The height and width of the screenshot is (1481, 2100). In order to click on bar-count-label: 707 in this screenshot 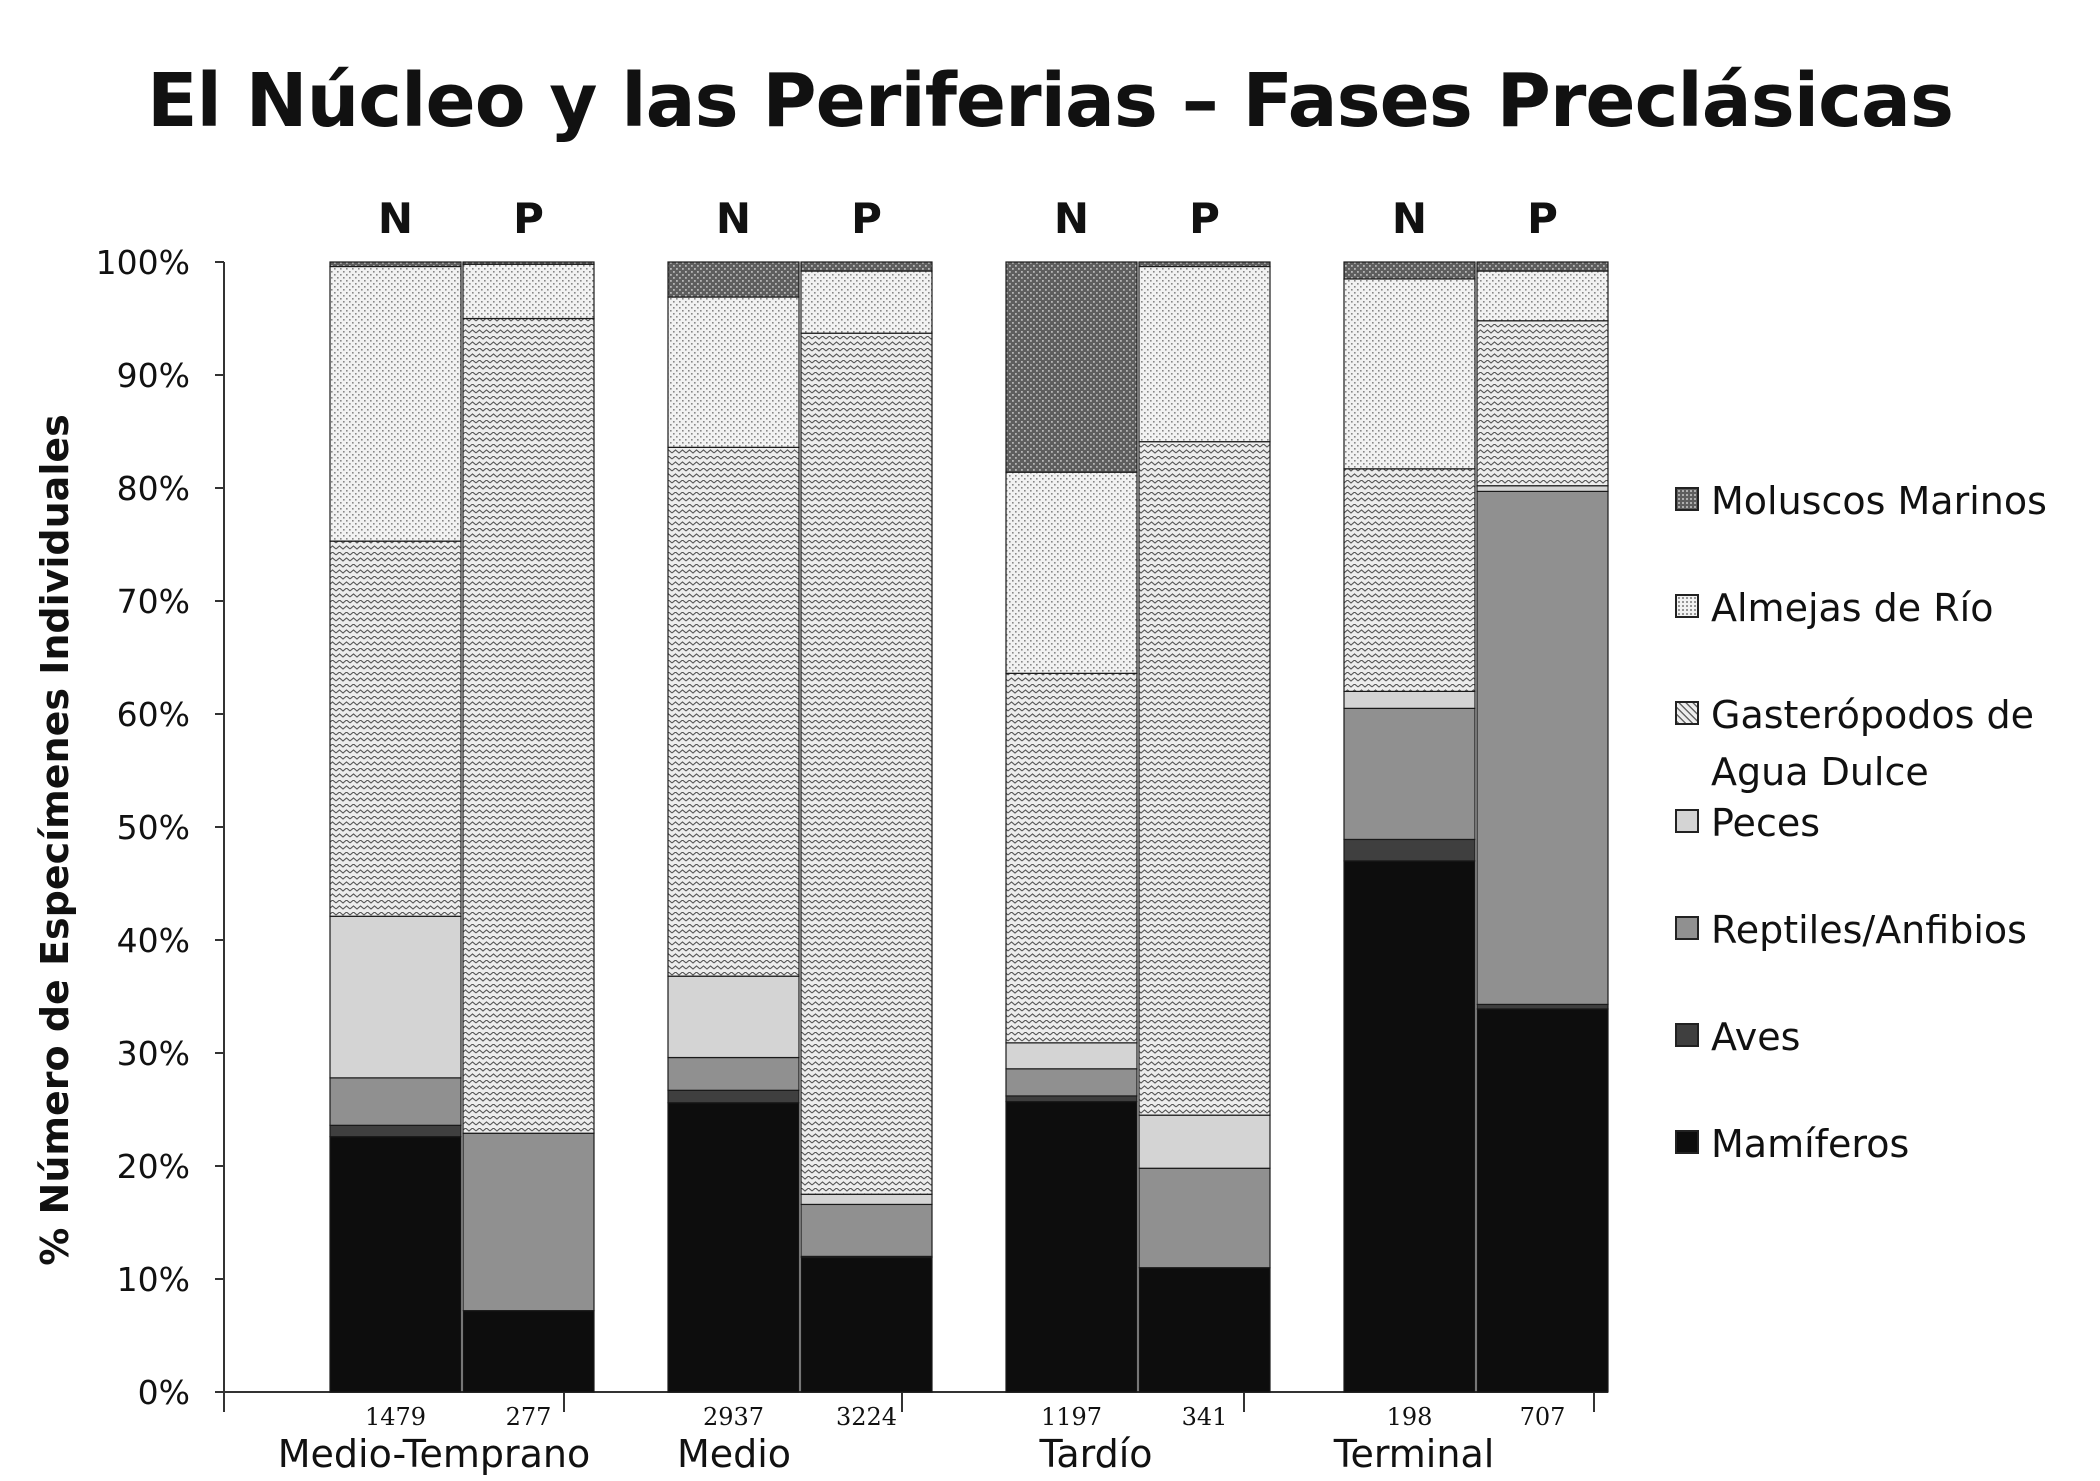, I will do `click(1543, 1417)`.